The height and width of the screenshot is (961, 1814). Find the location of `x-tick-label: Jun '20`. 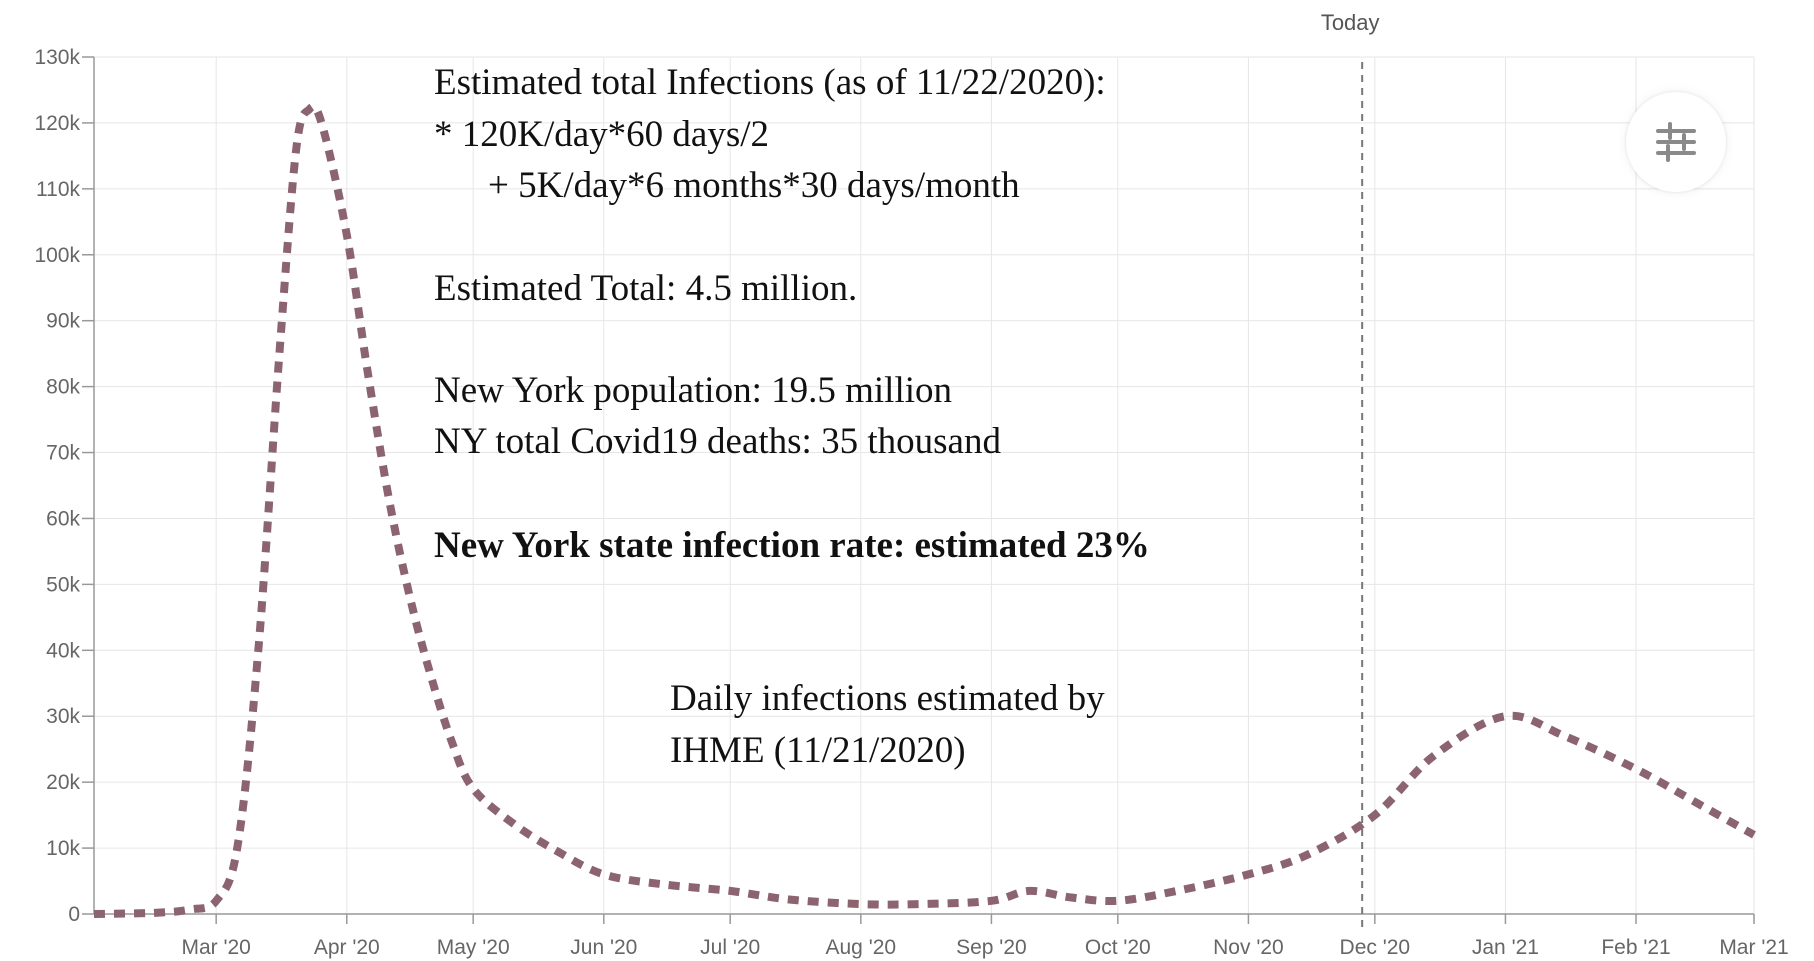

x-tick-label: Jun '20 is located at coordinates (603, 947).